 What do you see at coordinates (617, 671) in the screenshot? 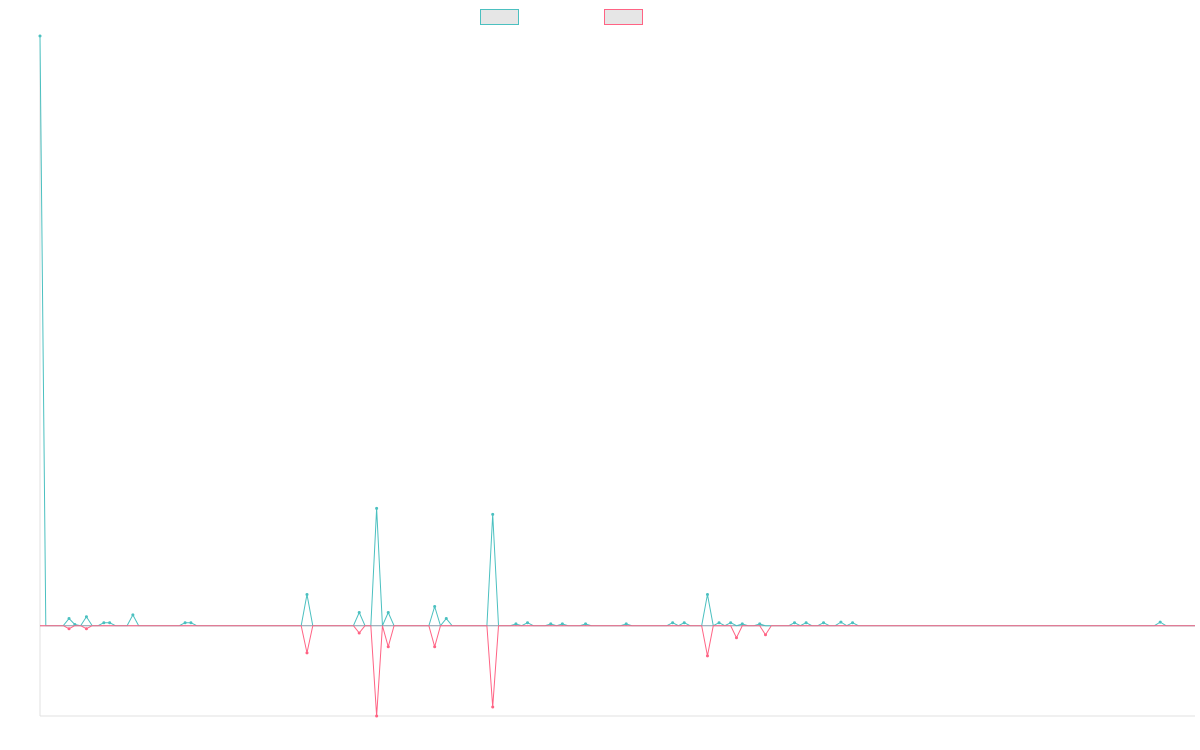
I see `series-b-line` at bounding box center [617, 671].